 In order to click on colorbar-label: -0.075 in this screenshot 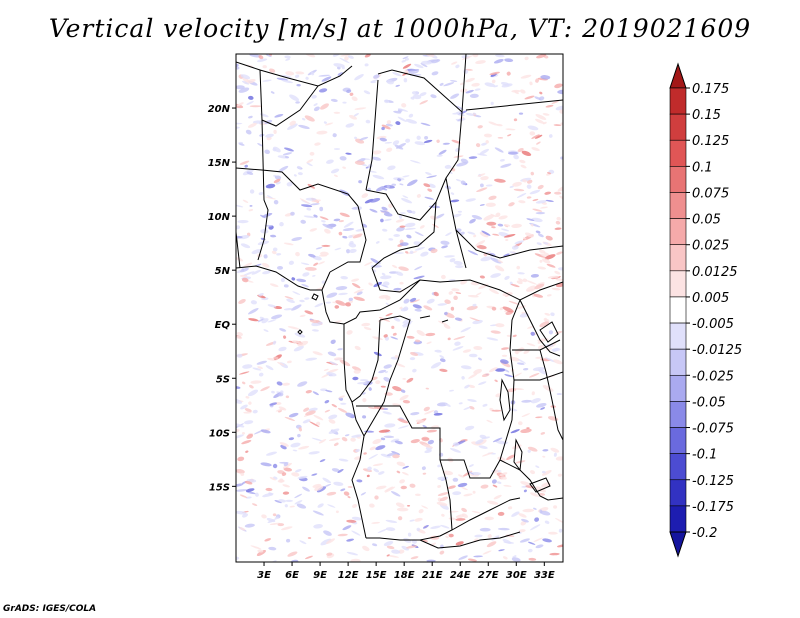, I will do `click(713, 429)`.